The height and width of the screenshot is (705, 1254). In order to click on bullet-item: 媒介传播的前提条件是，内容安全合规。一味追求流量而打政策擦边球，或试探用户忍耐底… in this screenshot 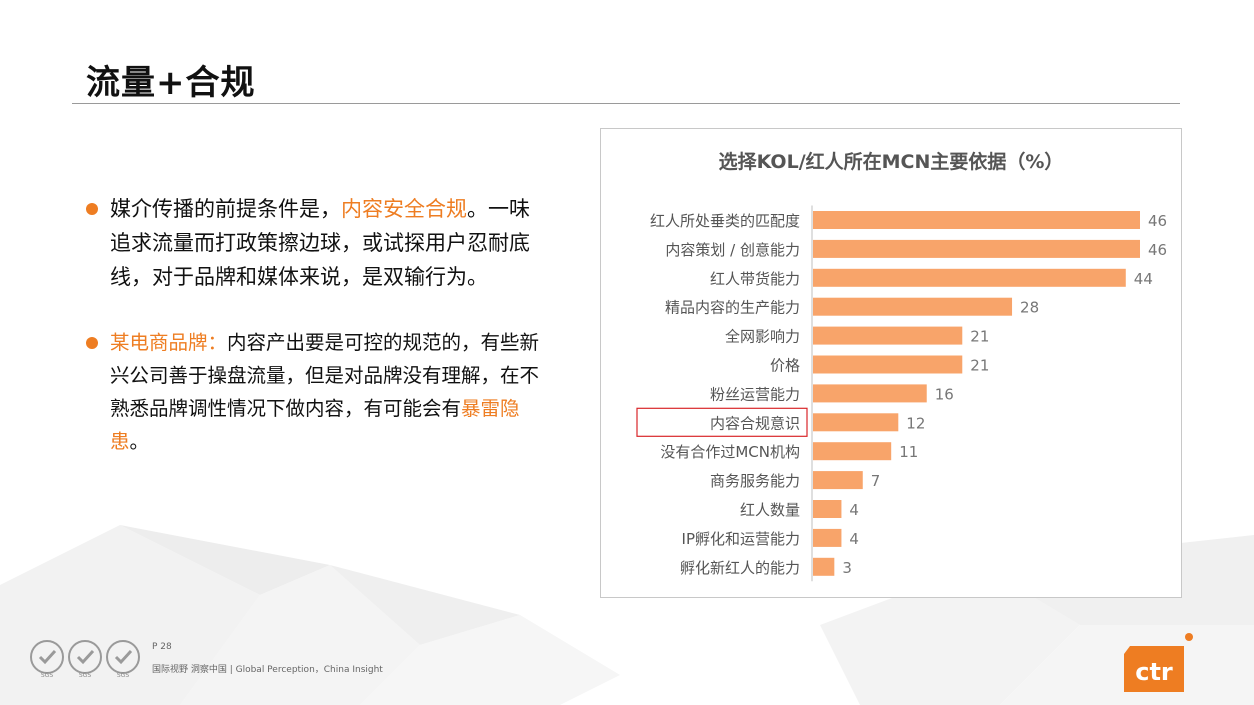, I will do `click(316, 243)`.